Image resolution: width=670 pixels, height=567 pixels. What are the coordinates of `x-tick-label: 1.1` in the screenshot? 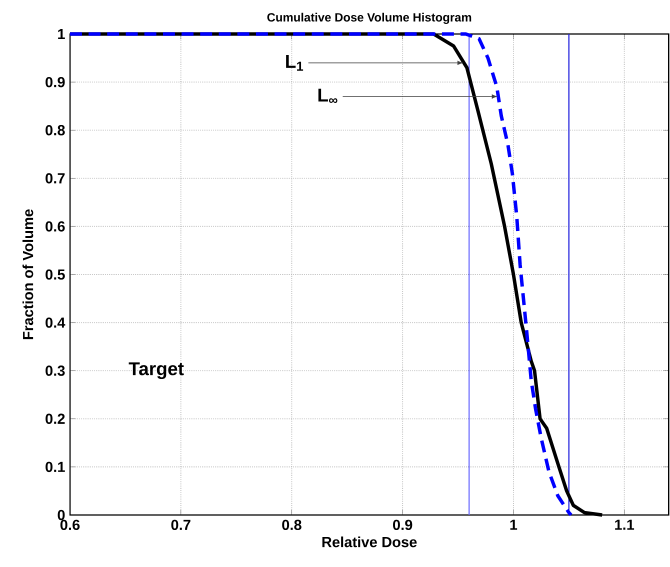 It's located at (624, 525).